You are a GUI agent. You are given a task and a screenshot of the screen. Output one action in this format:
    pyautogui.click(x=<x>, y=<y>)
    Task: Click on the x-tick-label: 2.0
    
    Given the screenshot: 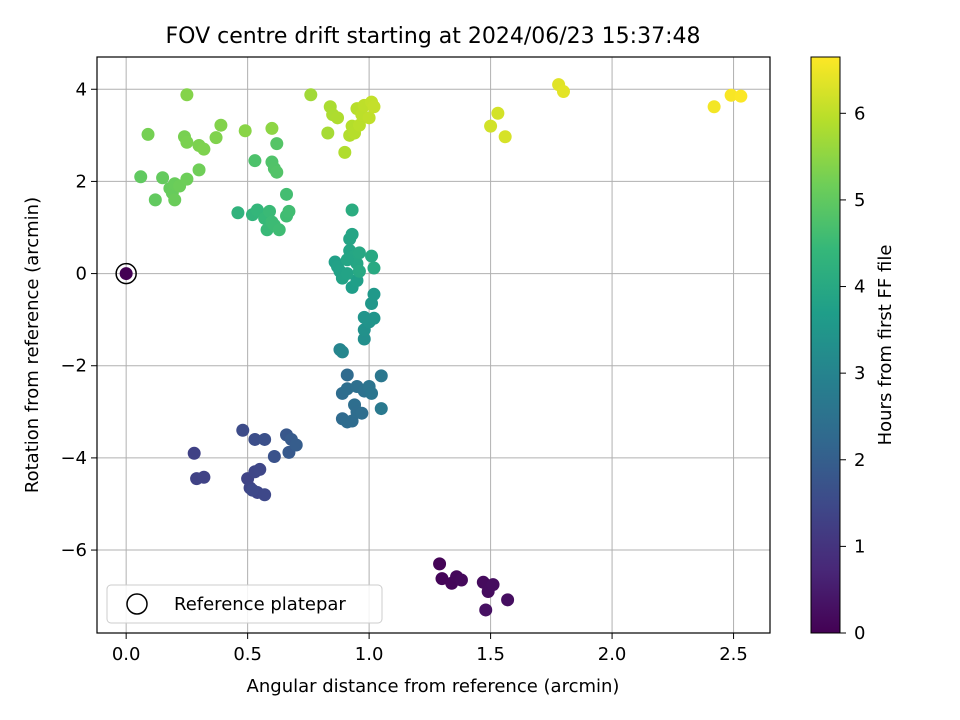 What is the action you would take?
    pyautogui.click(x=612, y=654)
    